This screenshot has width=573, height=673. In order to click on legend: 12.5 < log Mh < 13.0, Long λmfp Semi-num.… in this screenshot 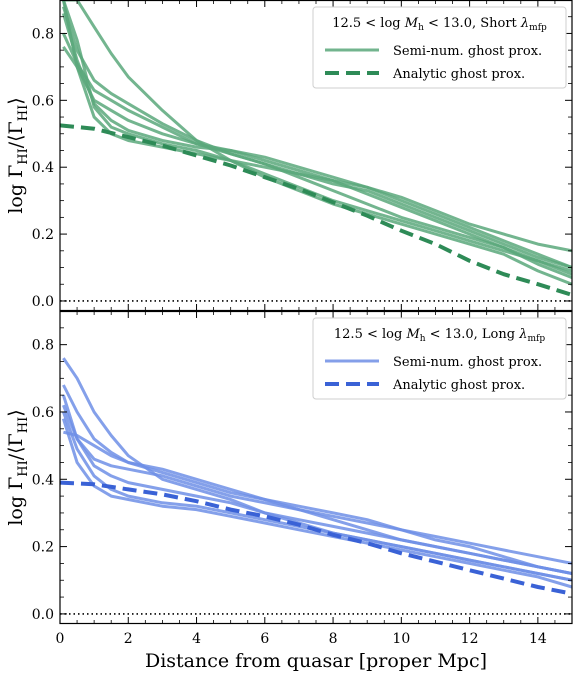, I will do `click(439, 358)`.